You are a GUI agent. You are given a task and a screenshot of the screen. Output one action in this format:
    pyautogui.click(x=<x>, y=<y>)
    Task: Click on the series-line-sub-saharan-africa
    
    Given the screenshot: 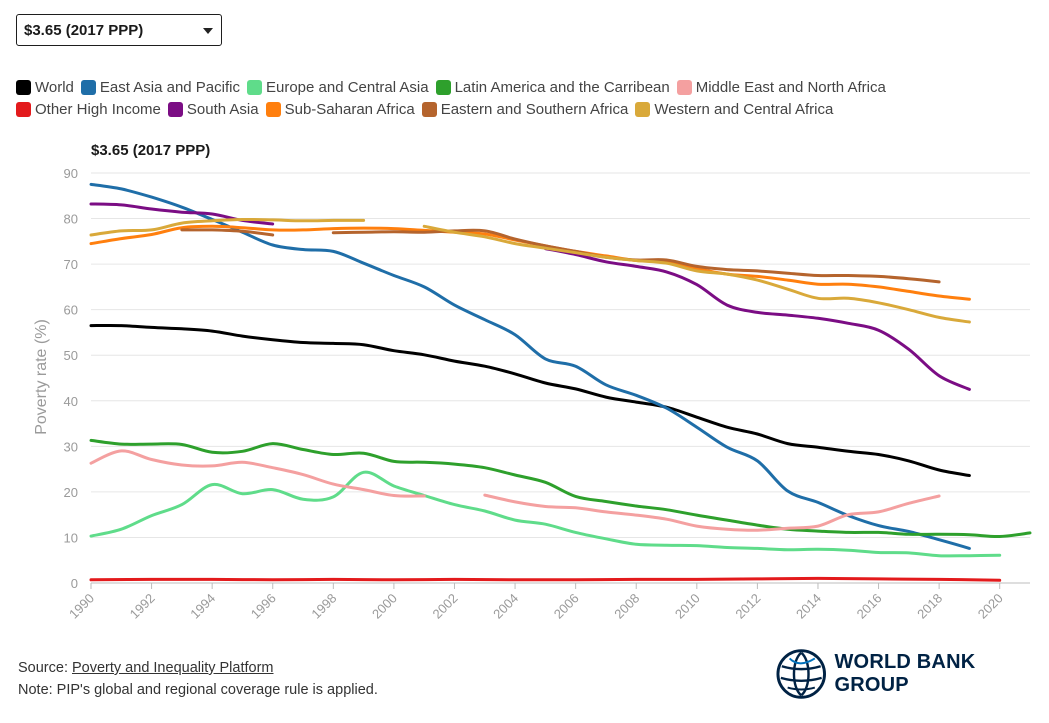 What is the action you would take?
    pyautogui.click(x=530, y=262)
    